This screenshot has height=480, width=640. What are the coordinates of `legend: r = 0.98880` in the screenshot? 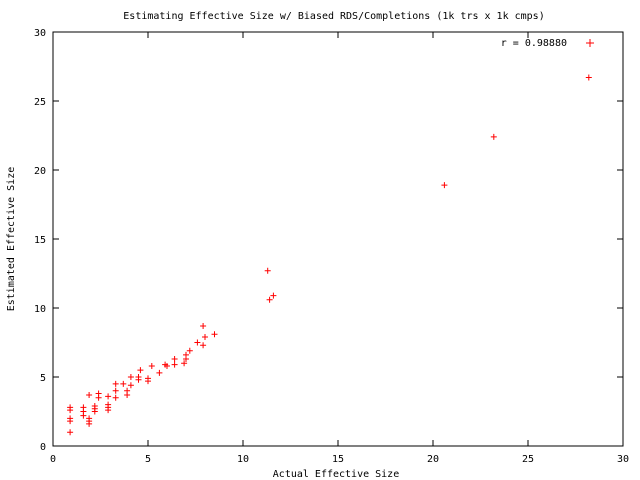 It's located at (547, 43).